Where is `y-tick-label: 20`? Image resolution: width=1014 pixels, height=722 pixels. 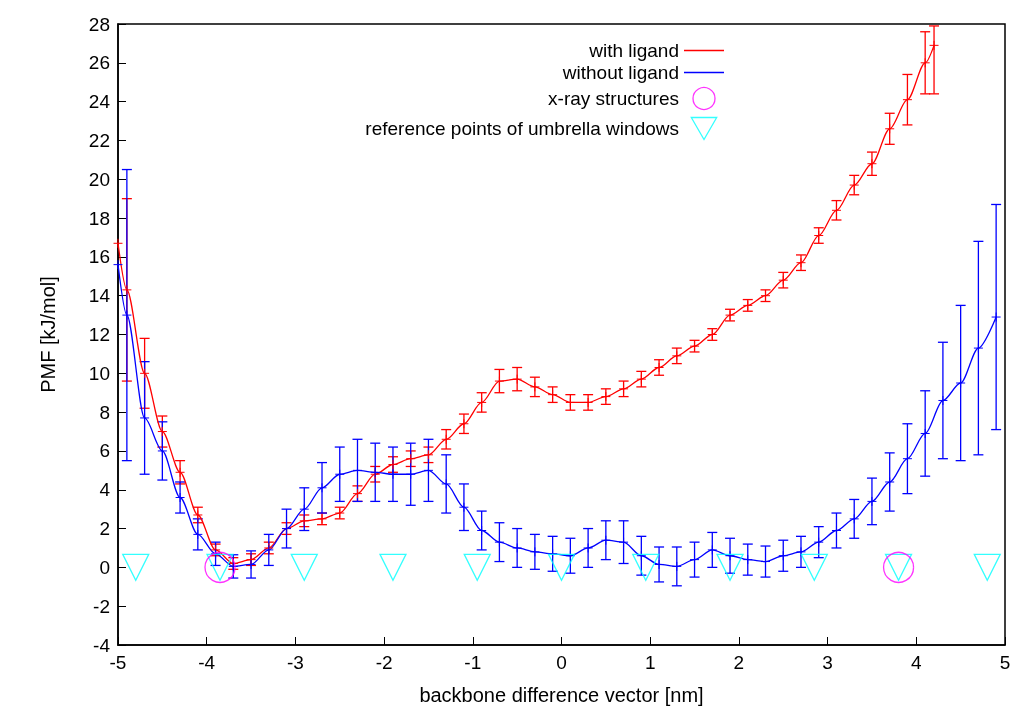 y-tick-label: 20 is located at coordinates (99, 179).